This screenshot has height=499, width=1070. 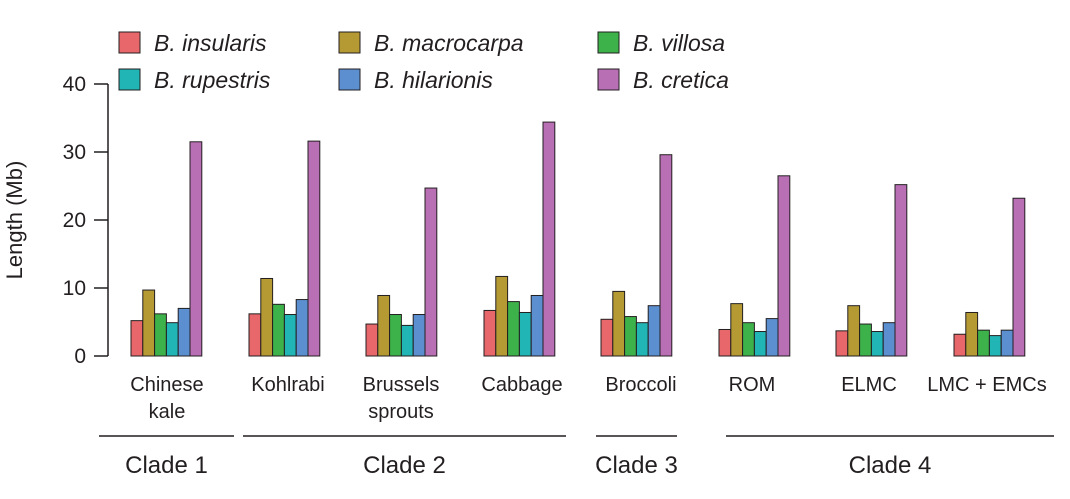 I want to click on legend-label: B. macrocarpa, so click(x=449, y=43).